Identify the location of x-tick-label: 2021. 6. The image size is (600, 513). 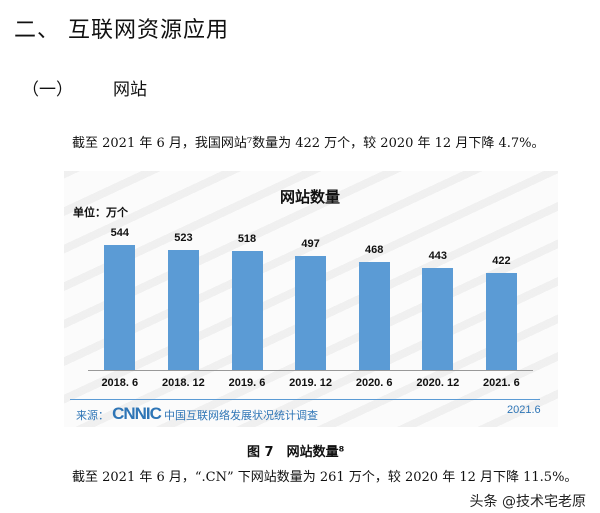
(501, 383).